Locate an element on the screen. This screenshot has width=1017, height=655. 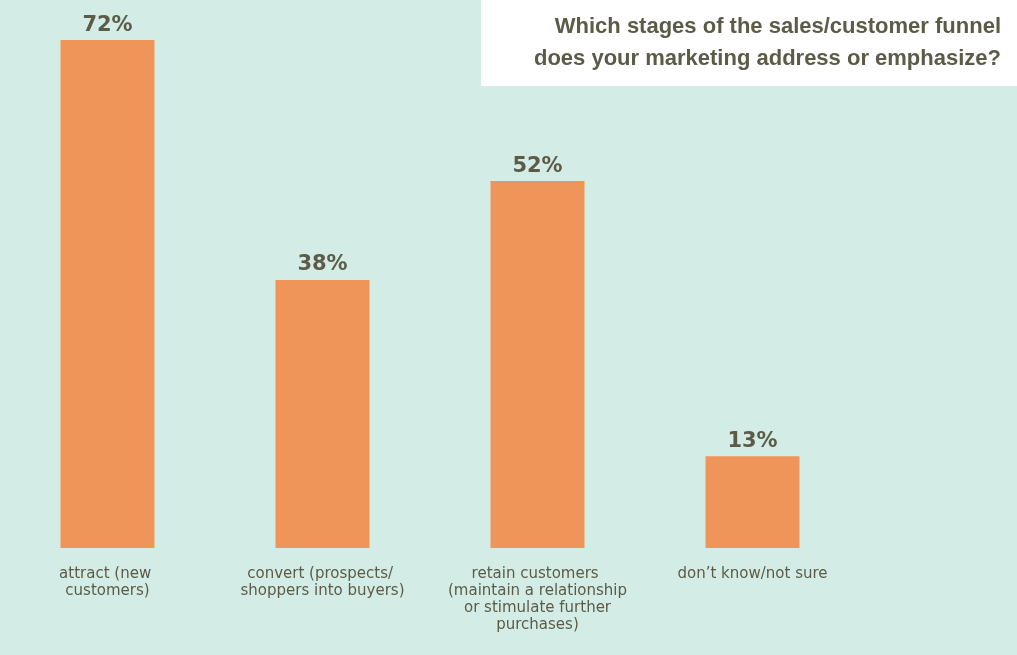
data-label: 38% is located at coordinates (322, 263).